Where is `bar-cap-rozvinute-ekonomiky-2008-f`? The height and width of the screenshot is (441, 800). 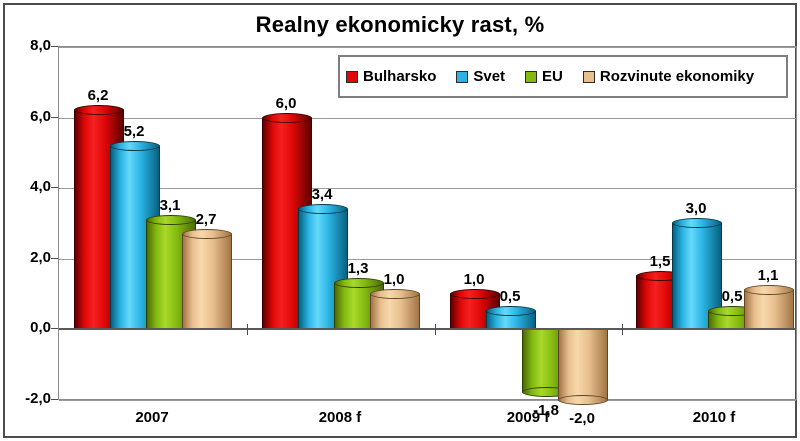
bar-cap-rozvinute-ekonomiky-2008-f is located at coordinates (395, 293).